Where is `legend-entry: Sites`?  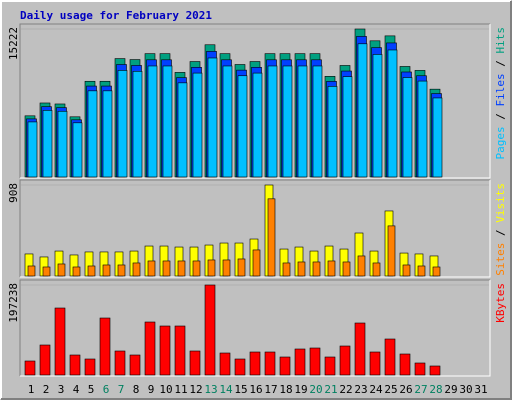
legend-entry: Sites is located at coordinates (500, 259).